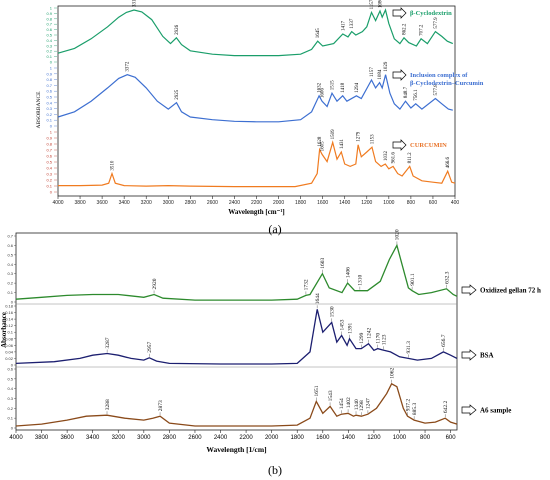  I want to click on peak-label: 1062, so click(392, 373).